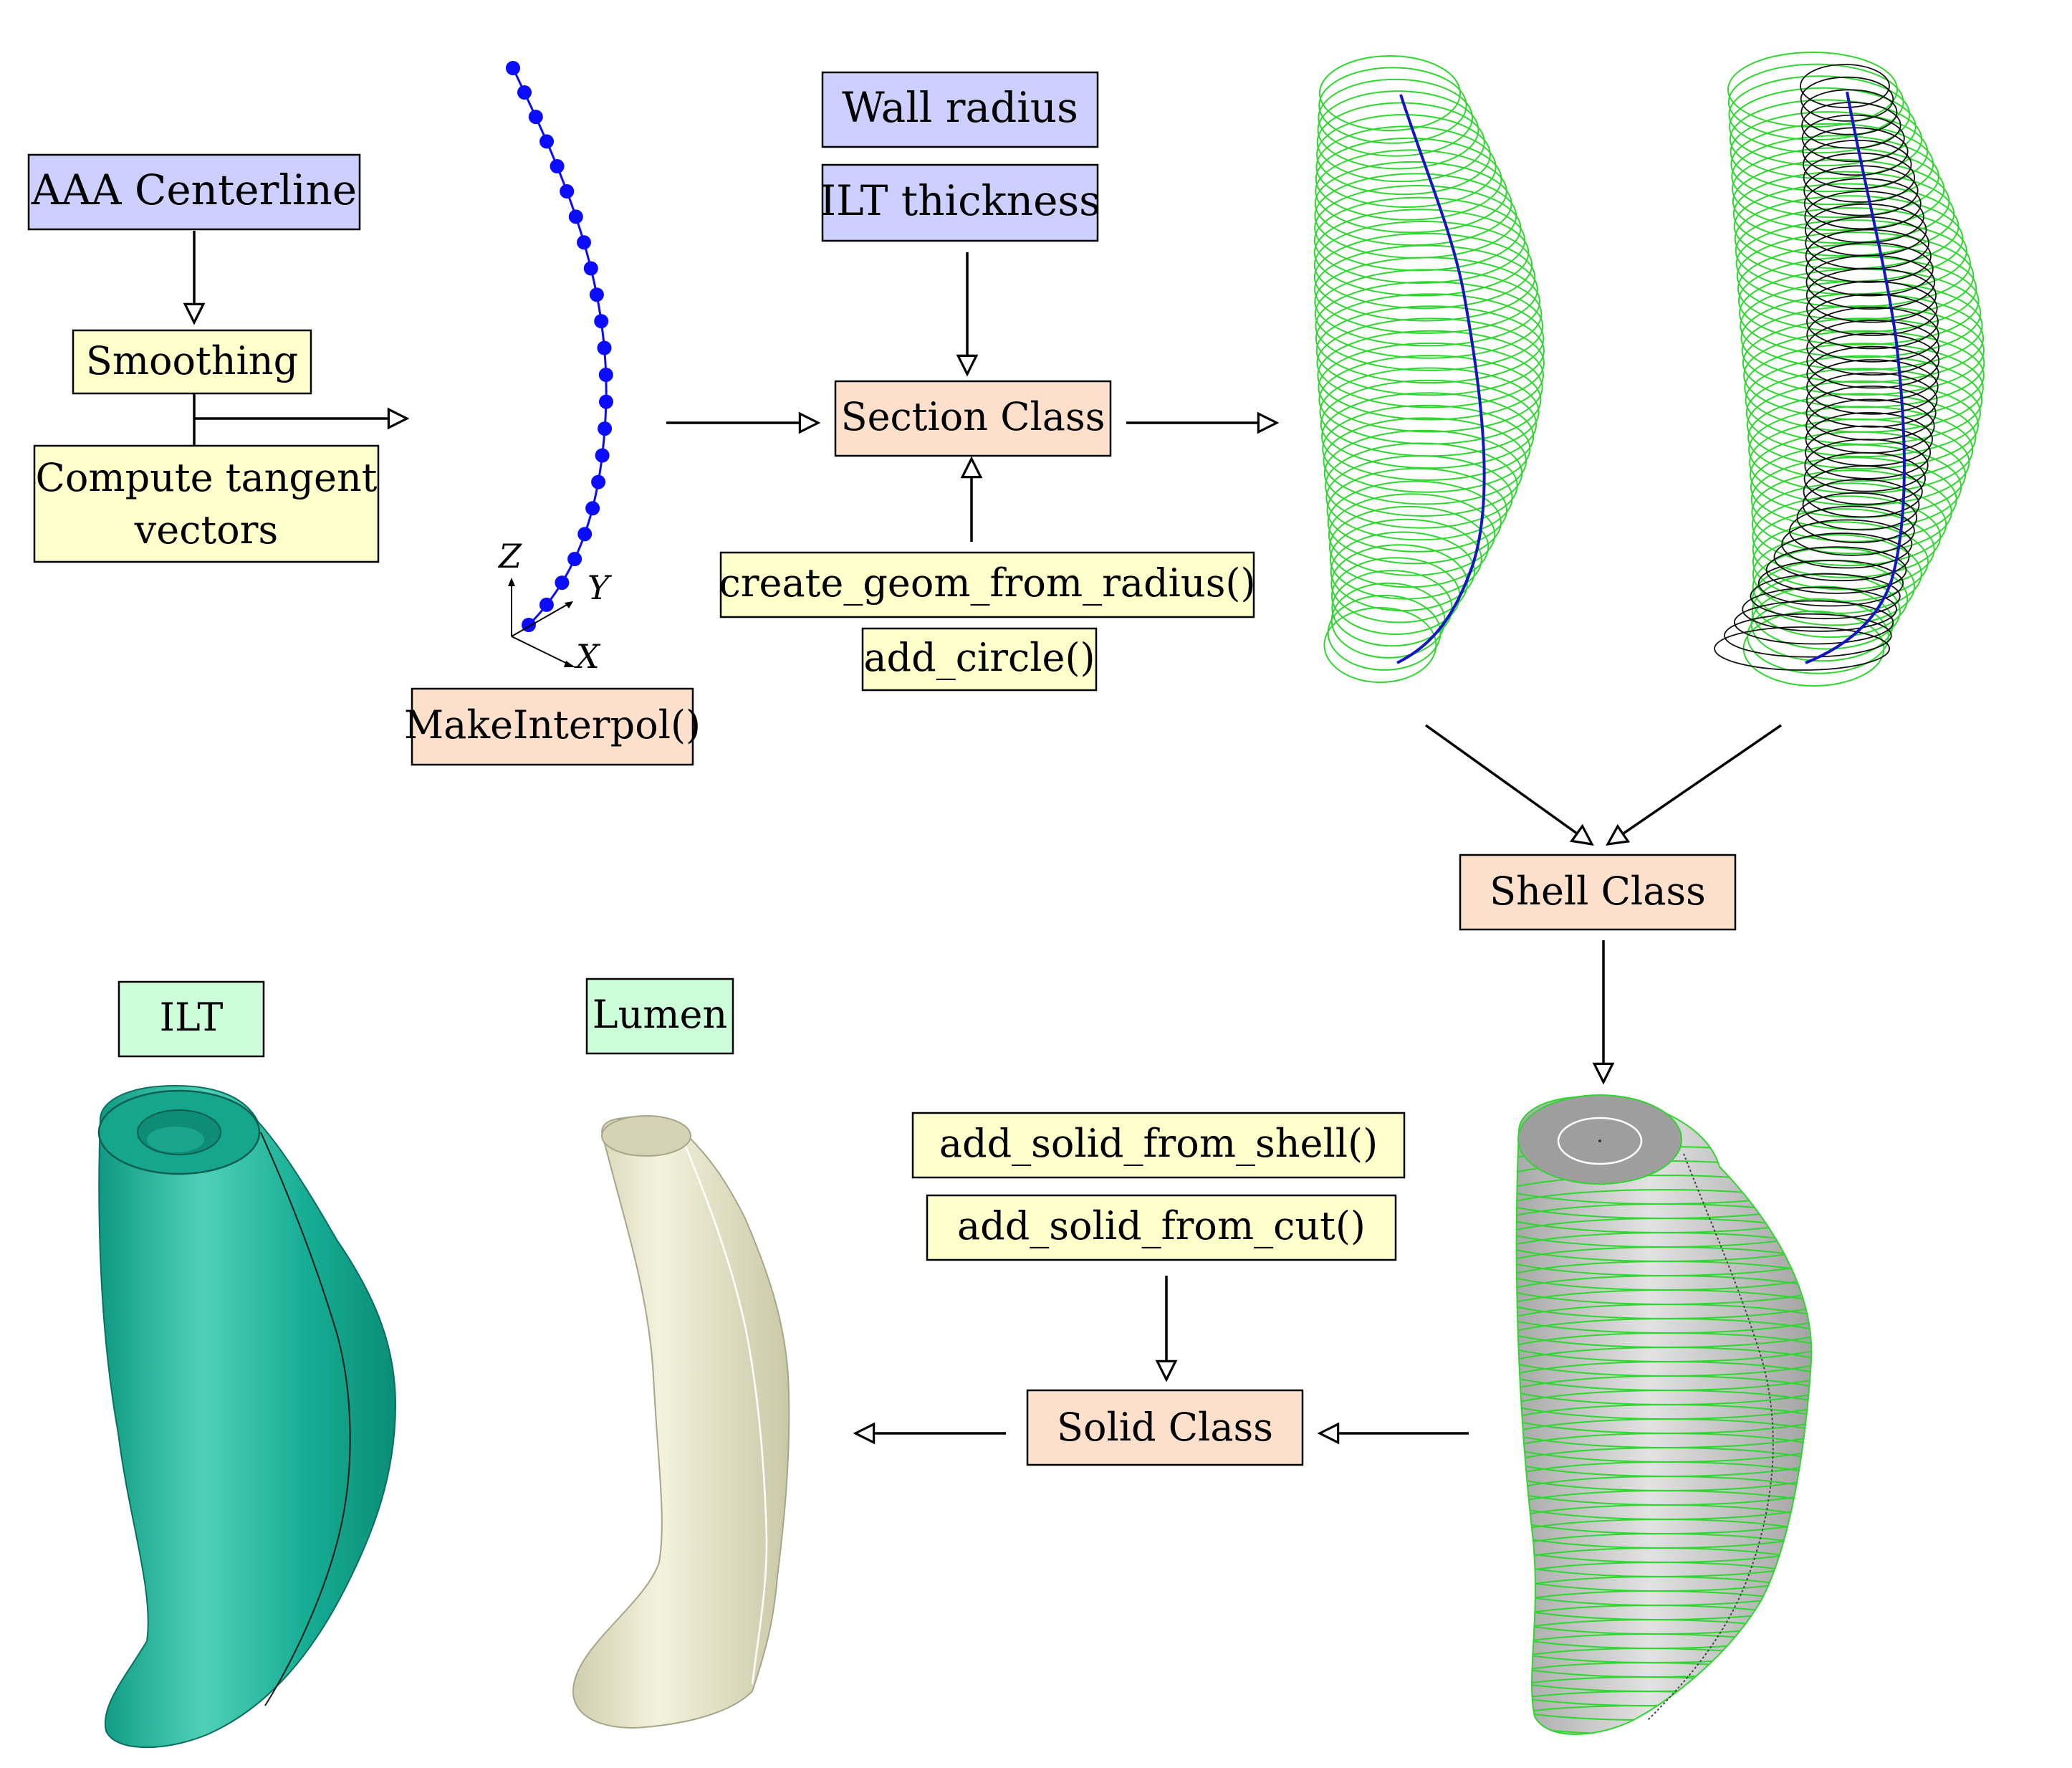  I want to click on svg-text: create_geom_from_radius(), so click(987, 583).